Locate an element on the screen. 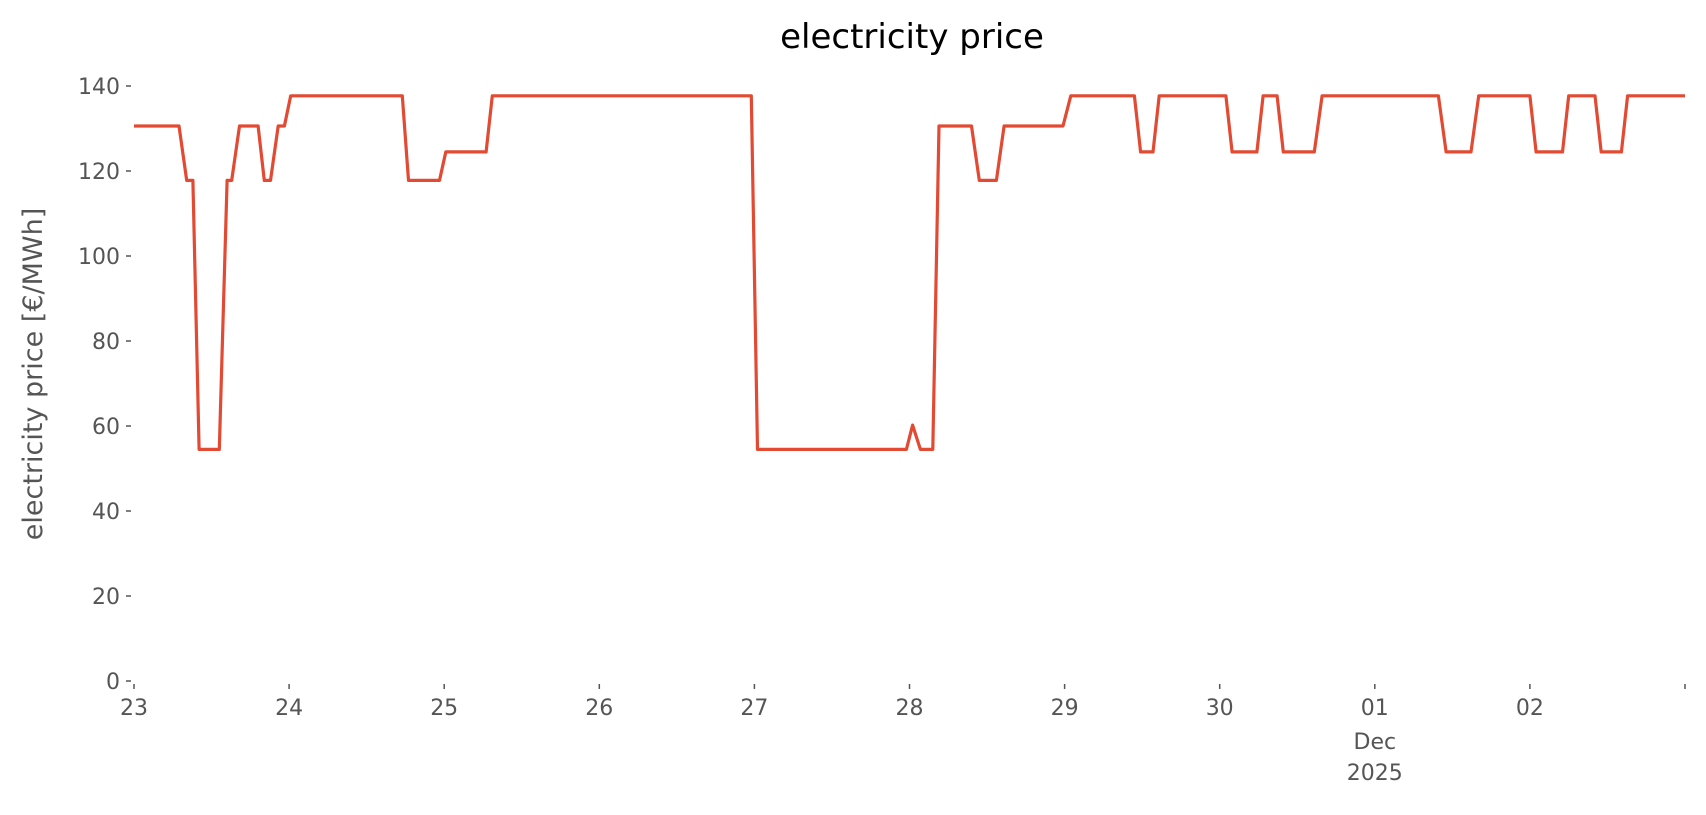  y-tick-label: 20 is located at coordinates (106, 597).